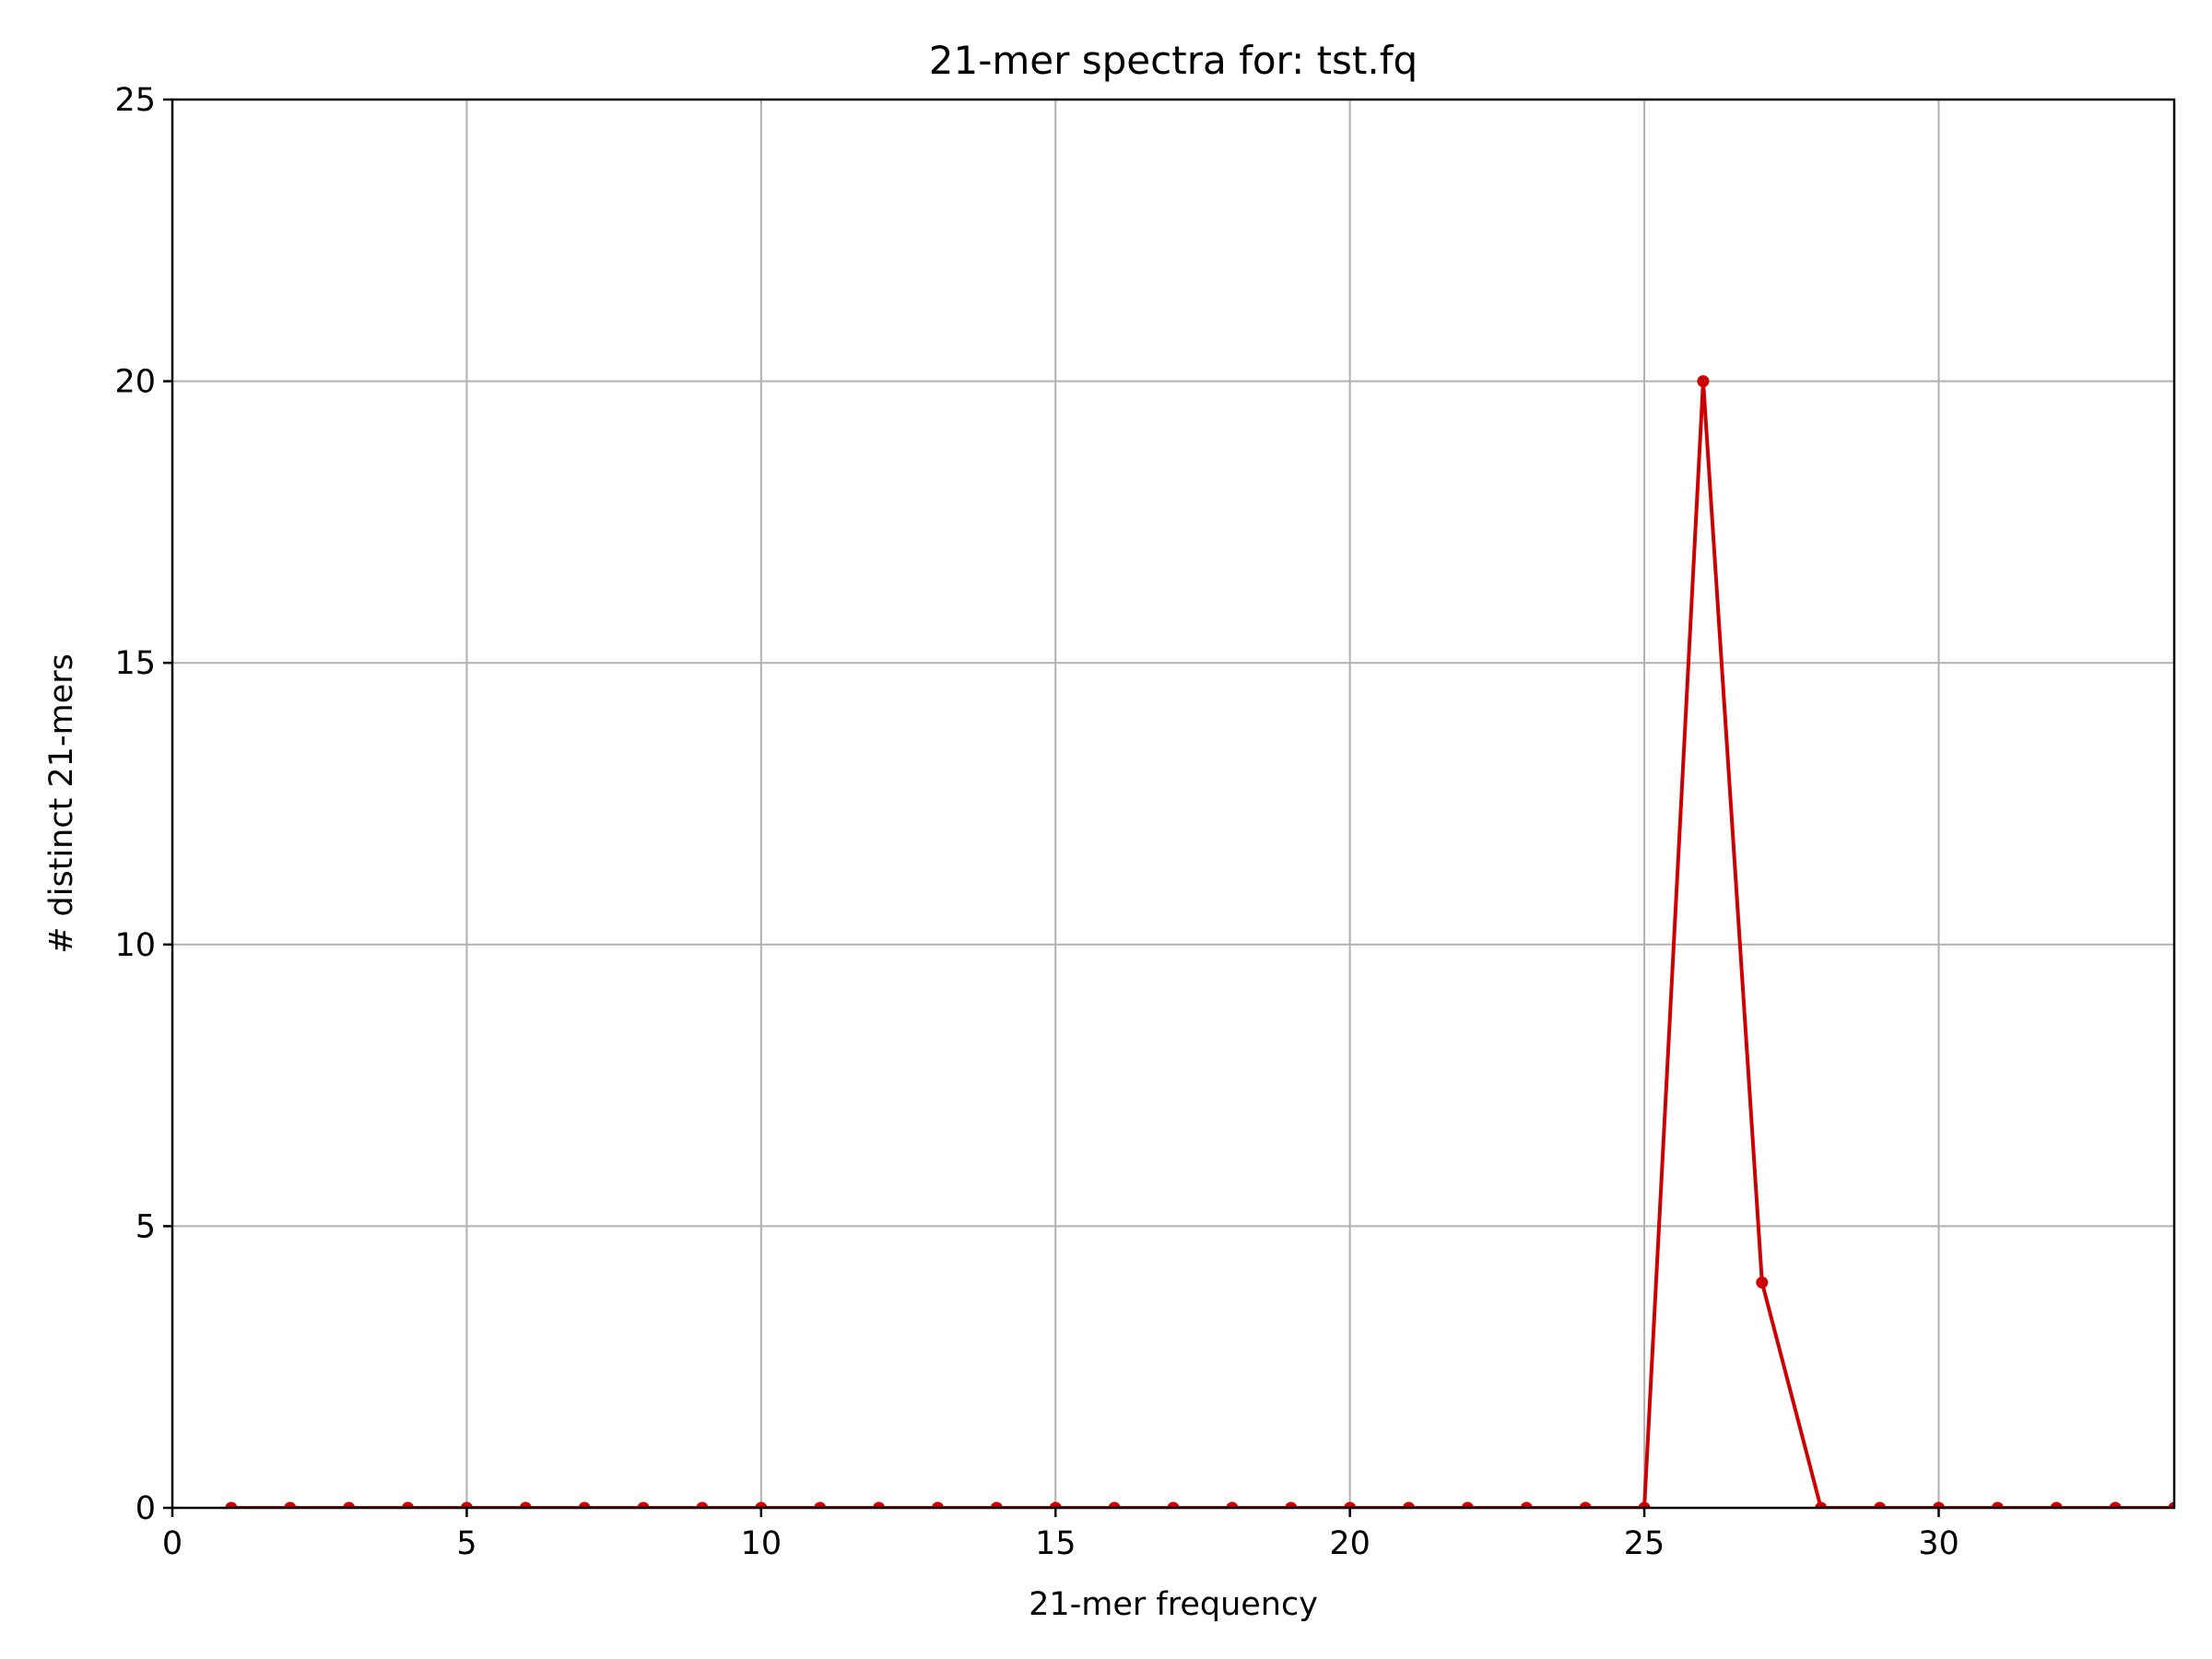 The height and width of the screenshot is (1659, 2212). What do you see at coordinates (135, 100) in the screenshot?
I see `y-tick-label: 25` at bounding box center [135, 100].